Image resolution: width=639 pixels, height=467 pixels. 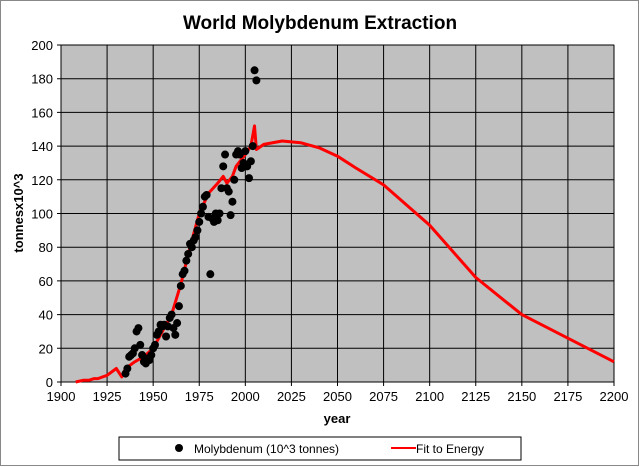 I want to click on x-tick-label: 2200, so click(x=614, y=396).